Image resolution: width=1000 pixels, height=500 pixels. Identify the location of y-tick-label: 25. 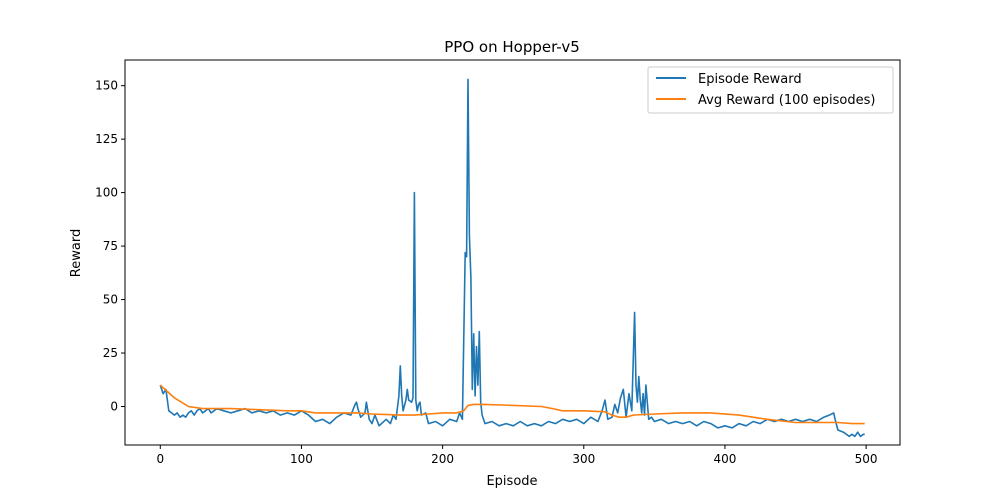
(110, 353).